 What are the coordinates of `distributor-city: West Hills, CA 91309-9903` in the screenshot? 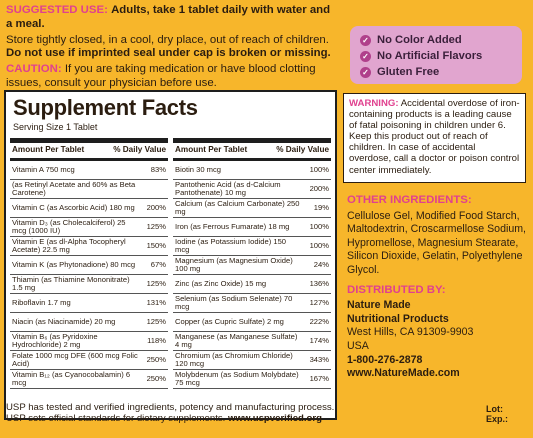 It's located at (410, 332).